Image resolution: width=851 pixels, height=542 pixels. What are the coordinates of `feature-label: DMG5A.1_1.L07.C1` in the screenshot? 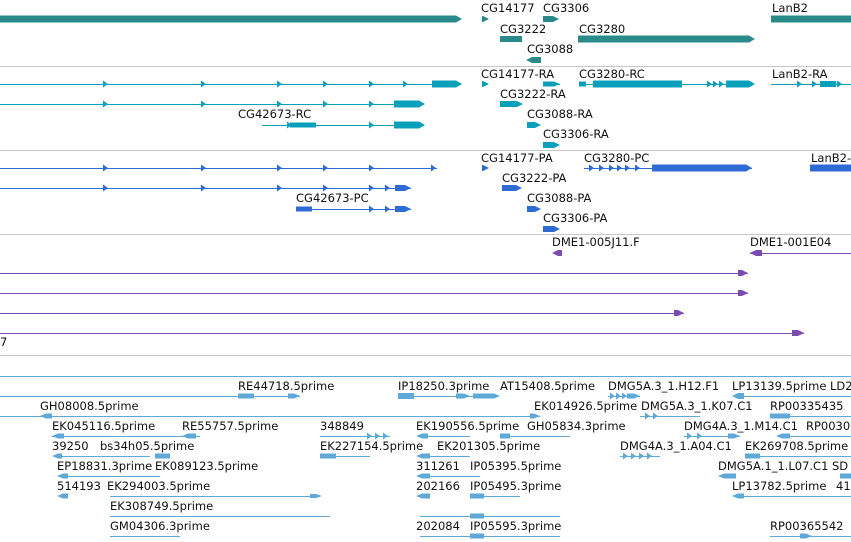 It's located at (773, 466).